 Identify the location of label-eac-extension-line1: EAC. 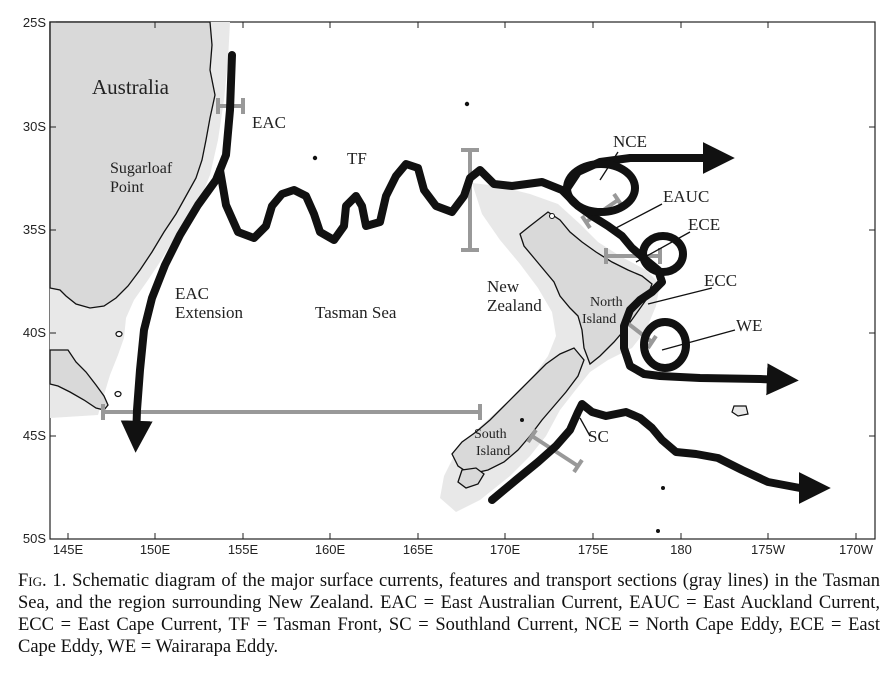
(192, 293).